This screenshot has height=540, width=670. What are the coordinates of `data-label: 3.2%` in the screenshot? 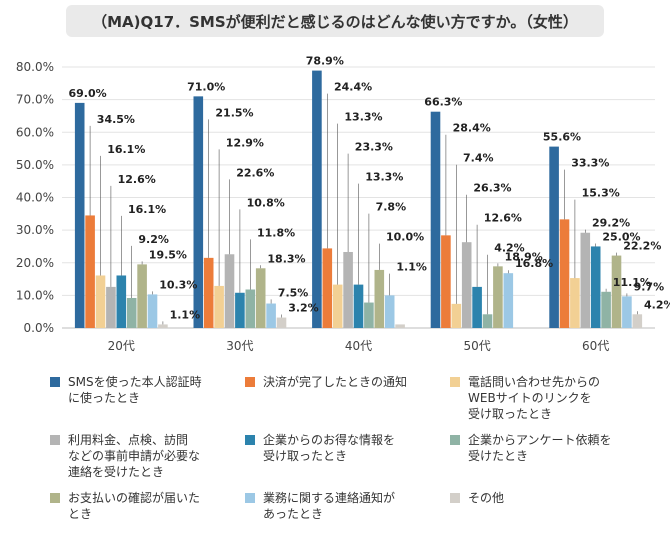 It's located at (303, 308).